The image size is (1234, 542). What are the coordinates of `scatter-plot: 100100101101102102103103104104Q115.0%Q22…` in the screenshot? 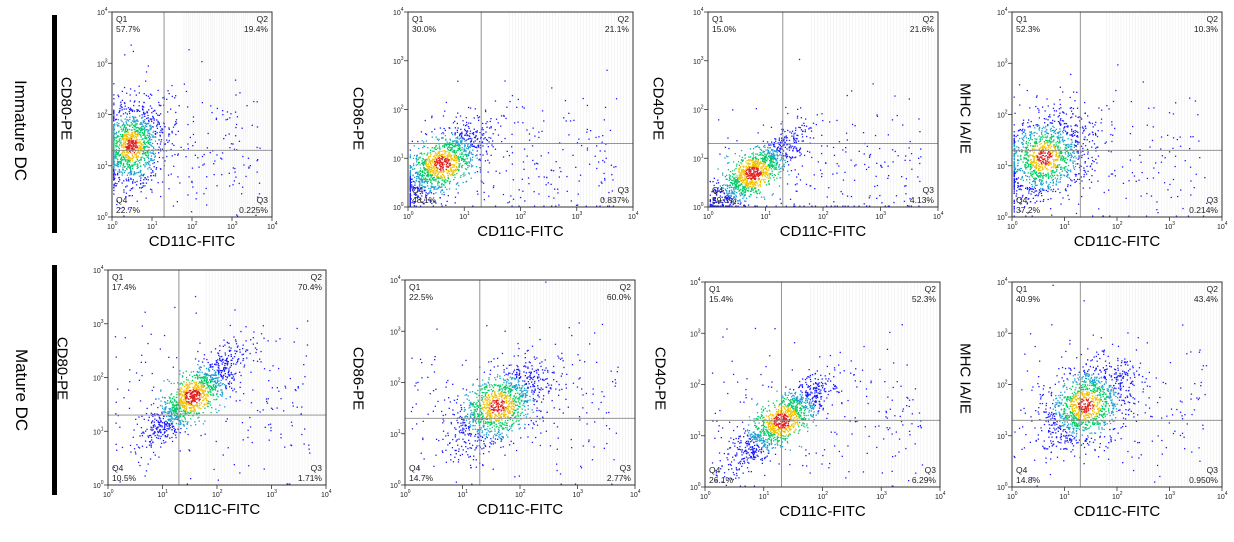 It's located at (818, 114).